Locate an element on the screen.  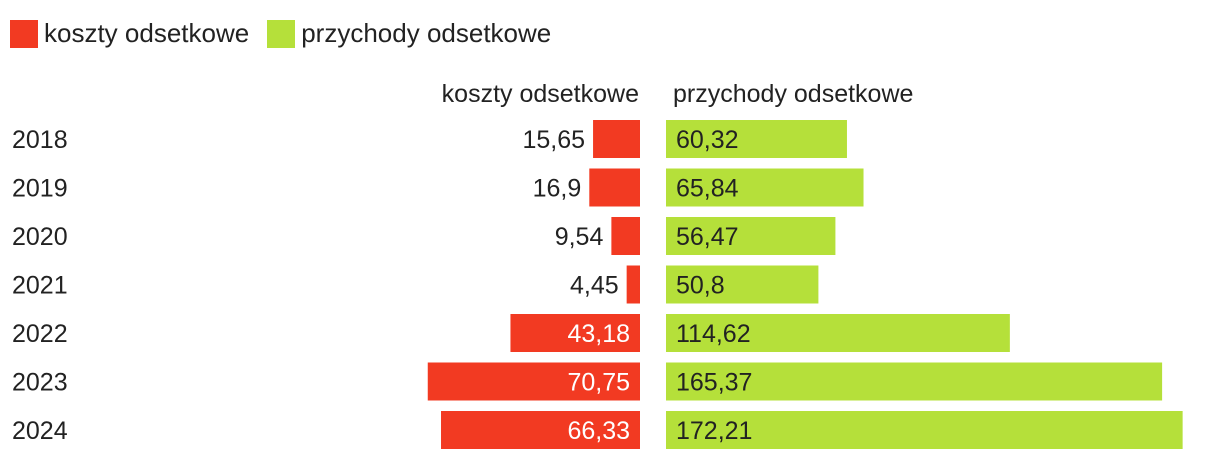
category-label: 2021 is located at coordinates (40, 286).